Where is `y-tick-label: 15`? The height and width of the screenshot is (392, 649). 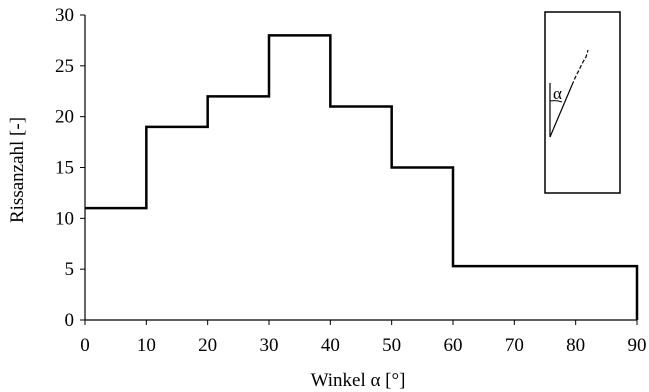
y-tick-label: 15 is located at coordinates (64, 168).